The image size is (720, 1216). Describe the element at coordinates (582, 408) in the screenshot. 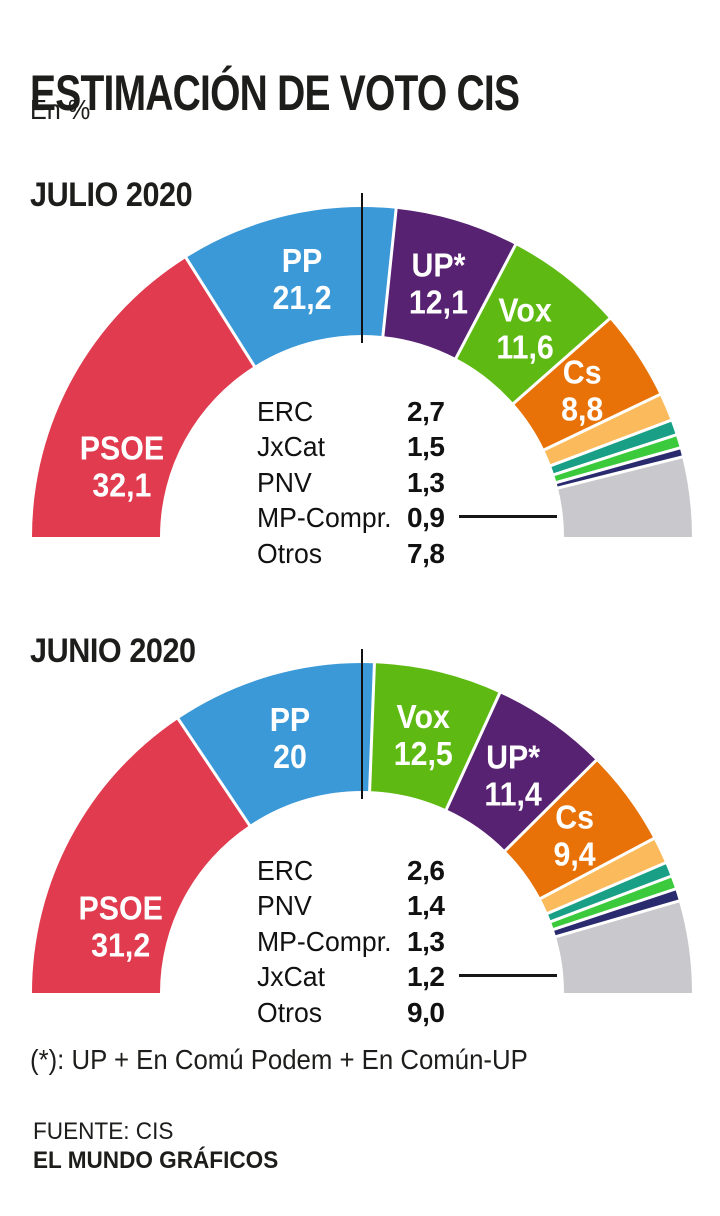

I see `svg-text: 8,8` at that location.